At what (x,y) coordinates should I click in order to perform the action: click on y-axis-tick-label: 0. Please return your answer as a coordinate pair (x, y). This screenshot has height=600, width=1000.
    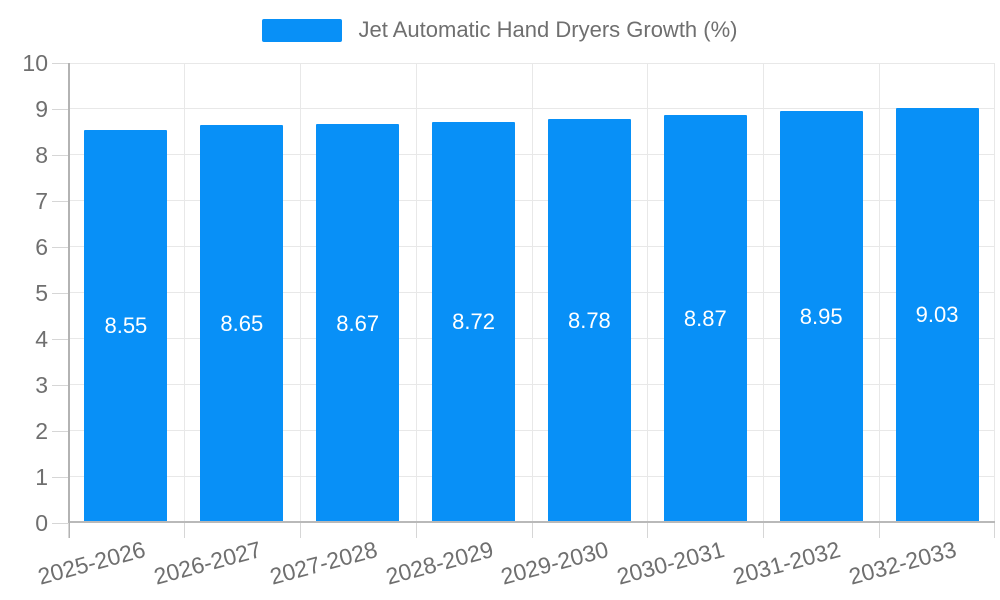
    Looking at the image, I should click on (41, 523).